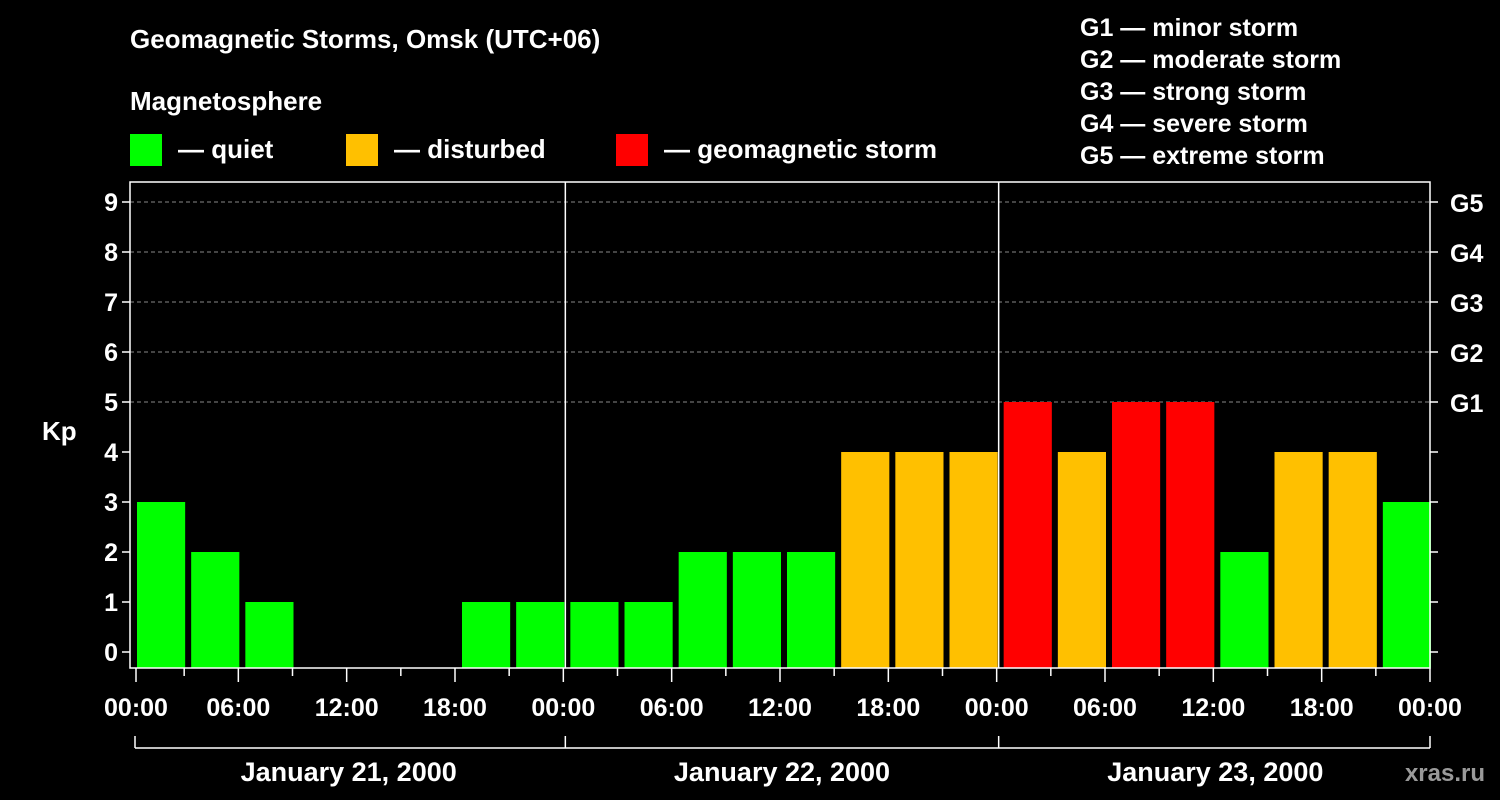  I want to click on legend-swatch-storm, so click(632, 150).